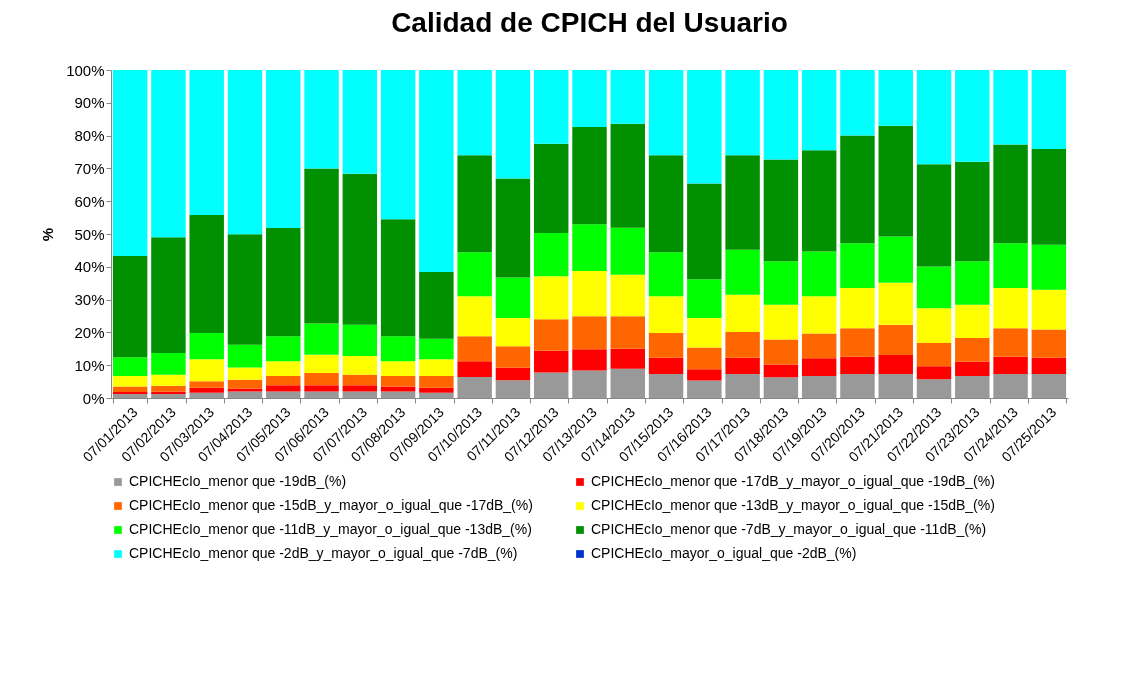  What do you see at coordinates (89, 136) in the screenshot?
I see `y-tick-label: 80%` at bounding box center [89, 136].